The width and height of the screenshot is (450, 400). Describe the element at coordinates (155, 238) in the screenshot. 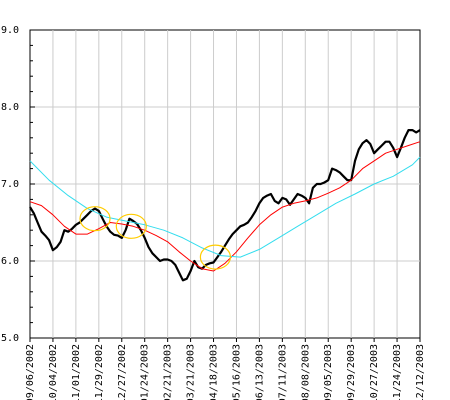

I see `annotation-group` at that location.